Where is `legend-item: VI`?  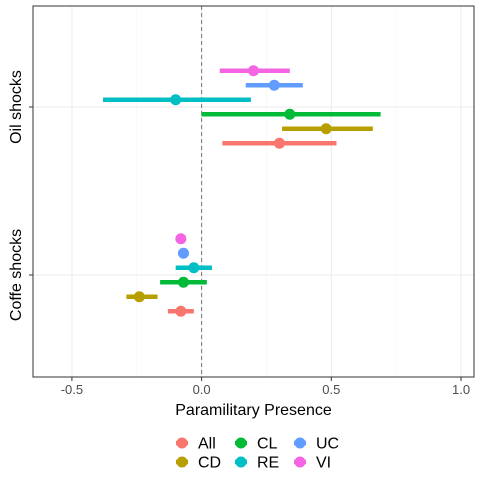 legend-item: VI is located at coordinates (312, 463).